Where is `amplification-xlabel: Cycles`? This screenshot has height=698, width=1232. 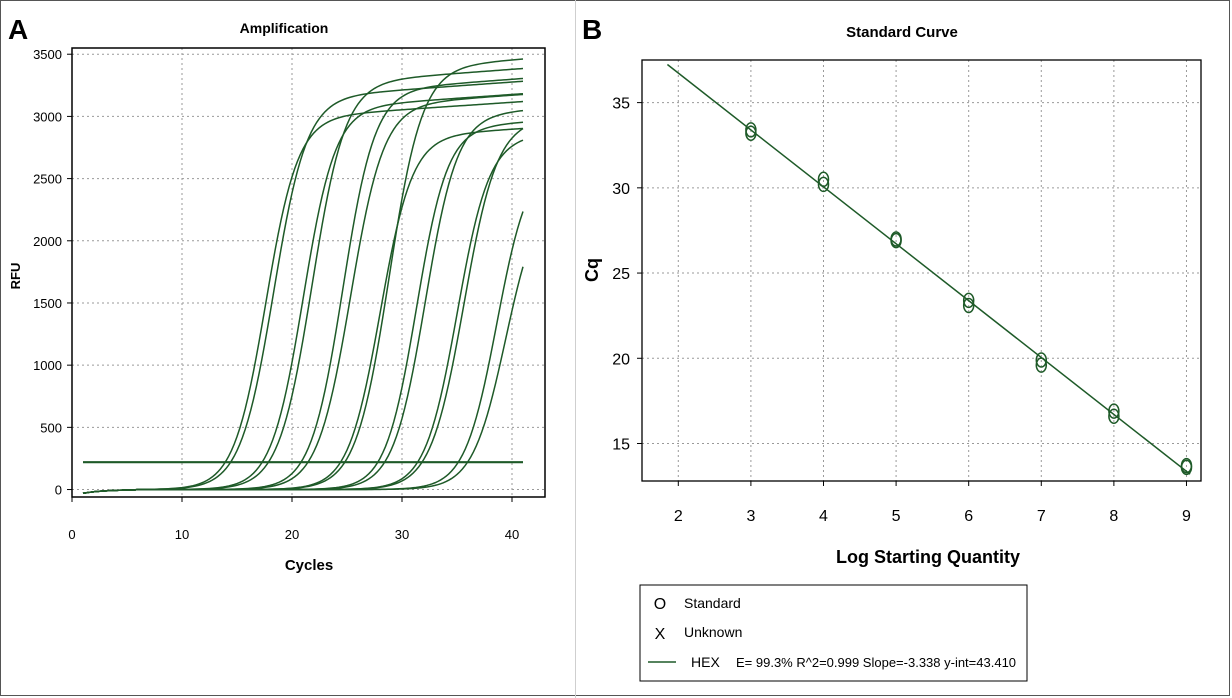 amplification-xlabel: Cycles is located at coordinates (309, 565).